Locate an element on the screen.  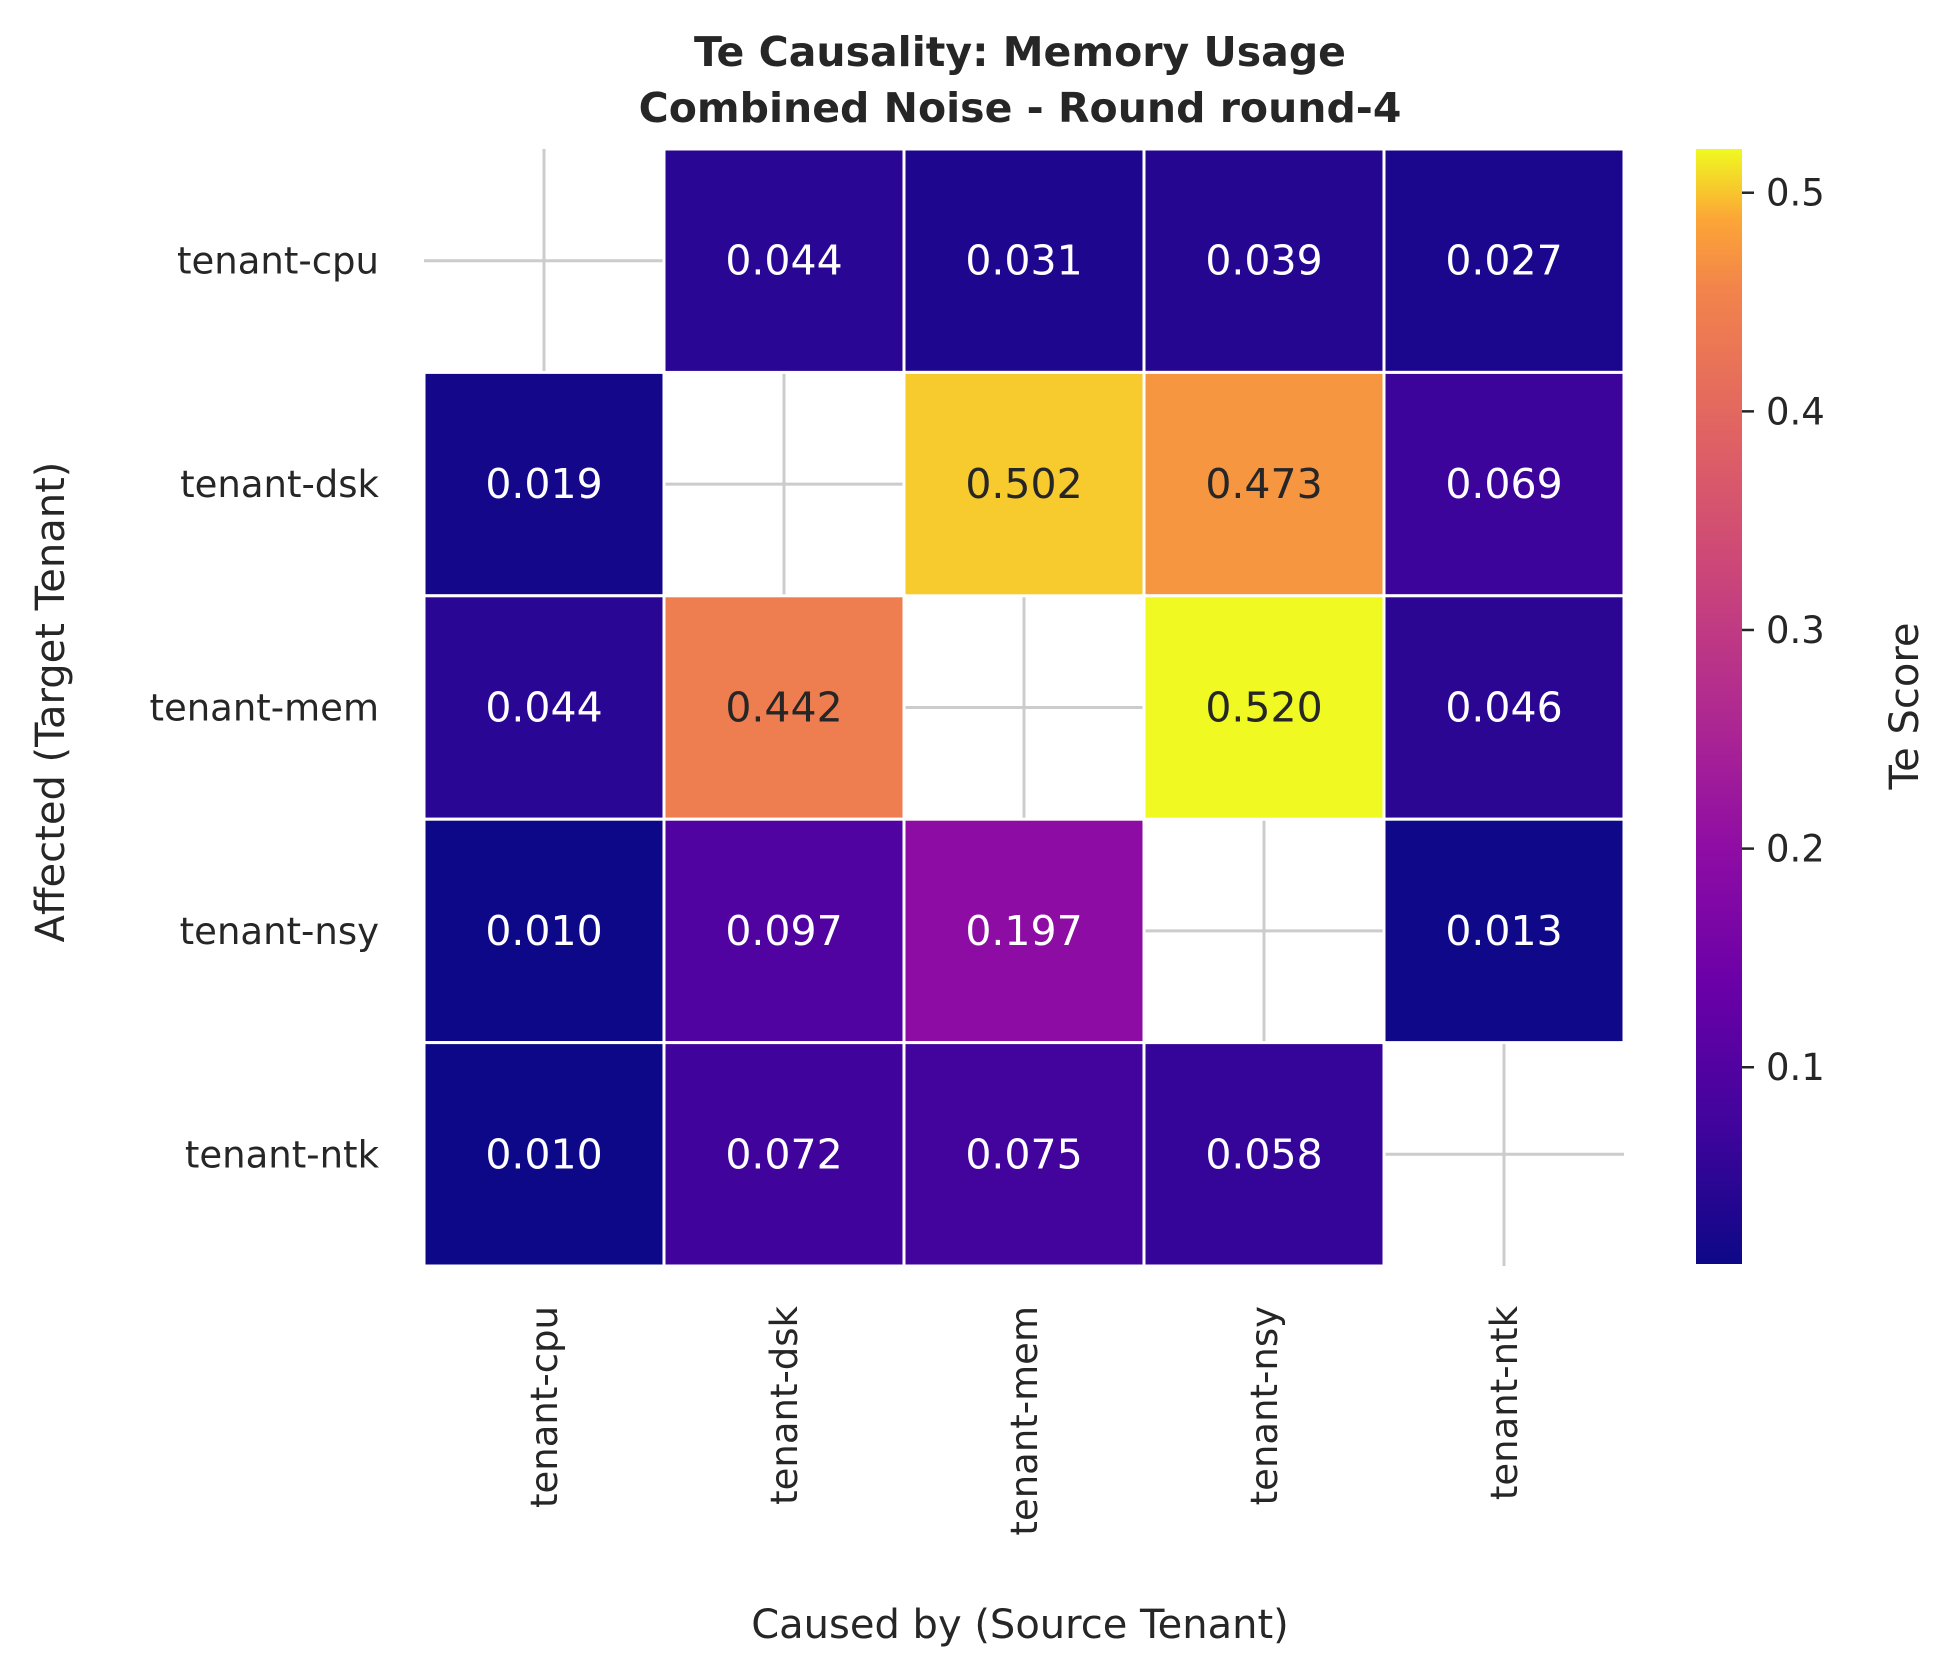
cell-value-label: 0.442 is located at coordinates (783, 708).